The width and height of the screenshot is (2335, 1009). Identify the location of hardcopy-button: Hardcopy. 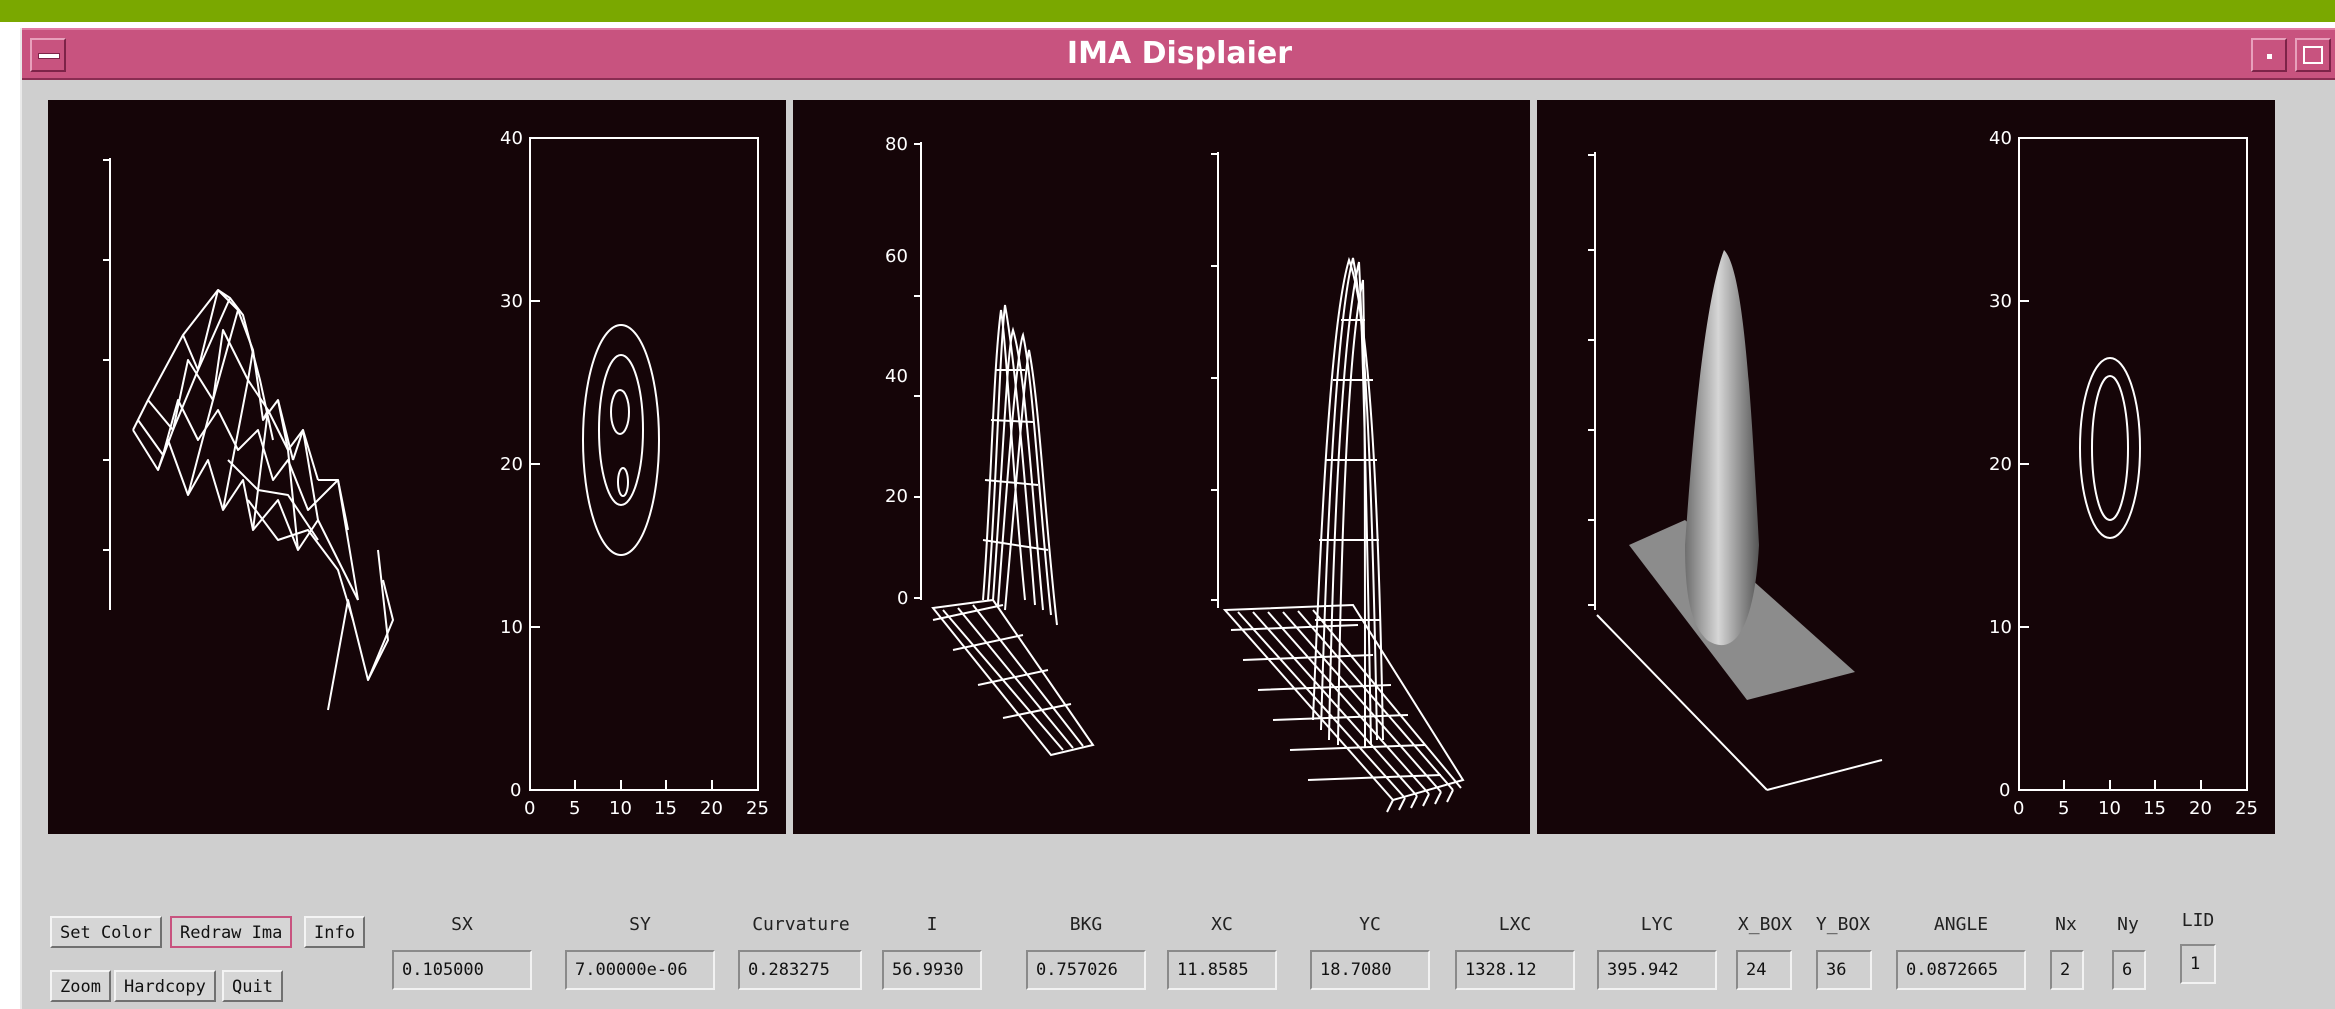
(165, 986).